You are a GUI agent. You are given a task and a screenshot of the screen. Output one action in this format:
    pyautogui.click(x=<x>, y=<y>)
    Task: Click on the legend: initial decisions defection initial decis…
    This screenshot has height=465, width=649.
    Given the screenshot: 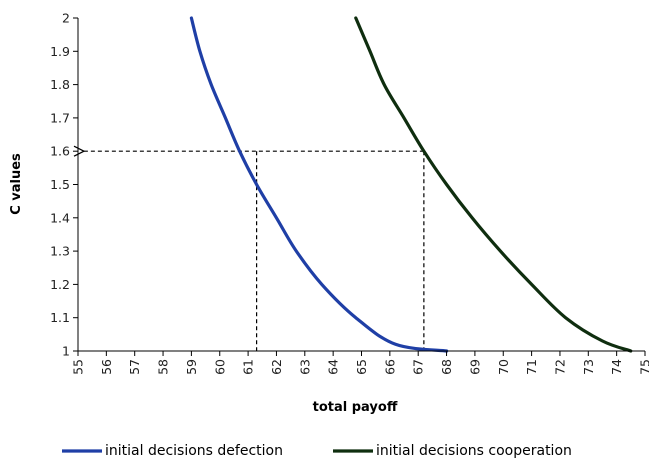 What is the action you would take?
    pyautogui.click(x=317, y=451)
    